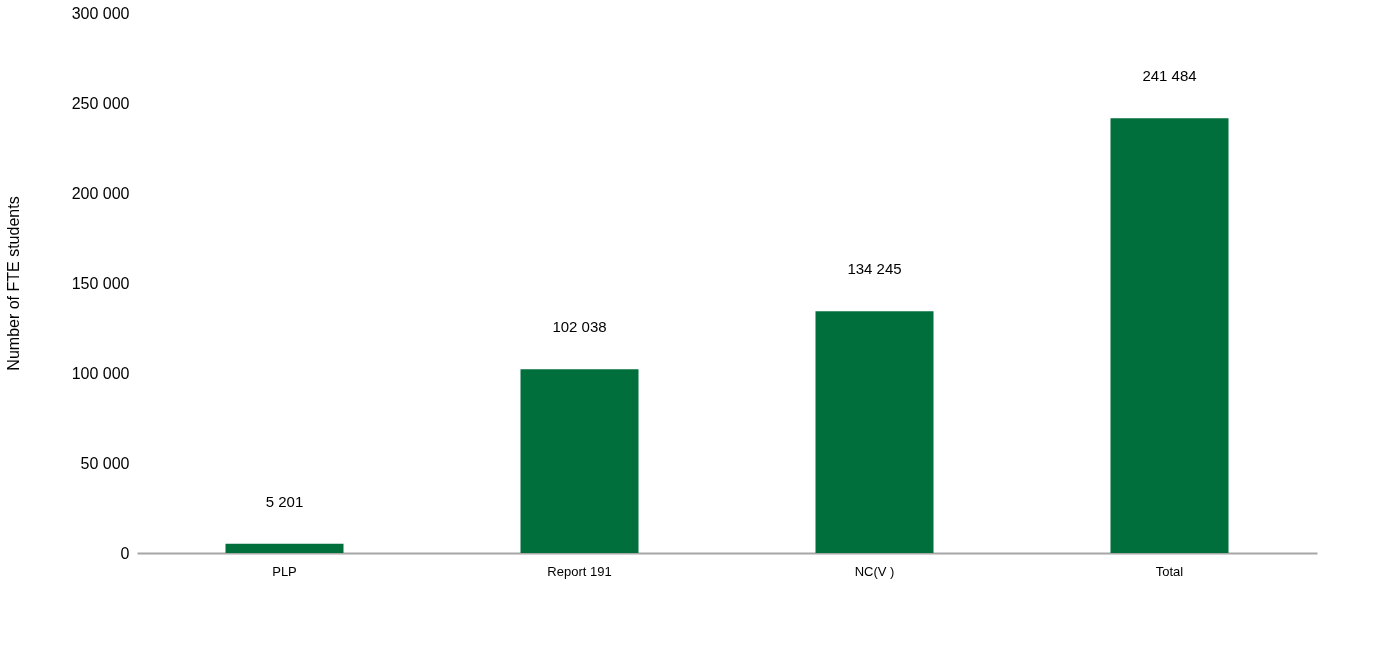 The image size is (1377, 650). I want to click on data-label: 5 201, so click(284, 501).